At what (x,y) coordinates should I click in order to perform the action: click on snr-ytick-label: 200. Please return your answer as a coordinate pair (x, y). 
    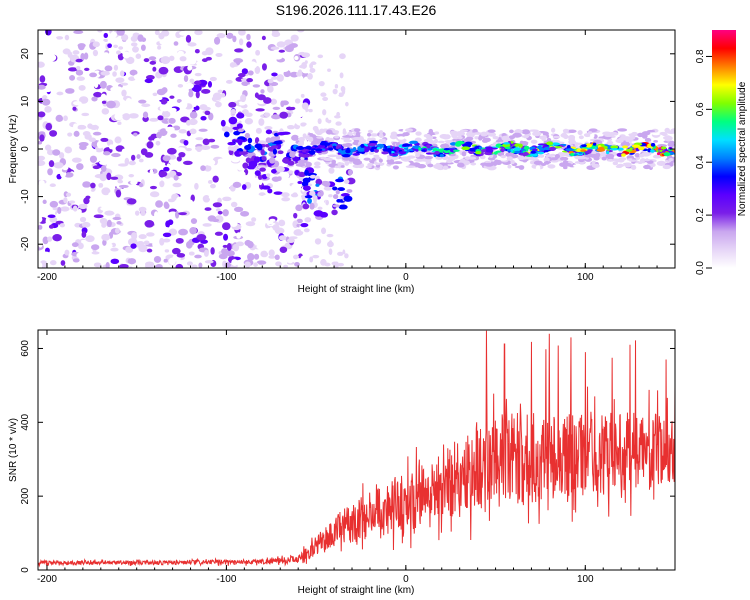
    Looking at the image, I should click on (25, 495).